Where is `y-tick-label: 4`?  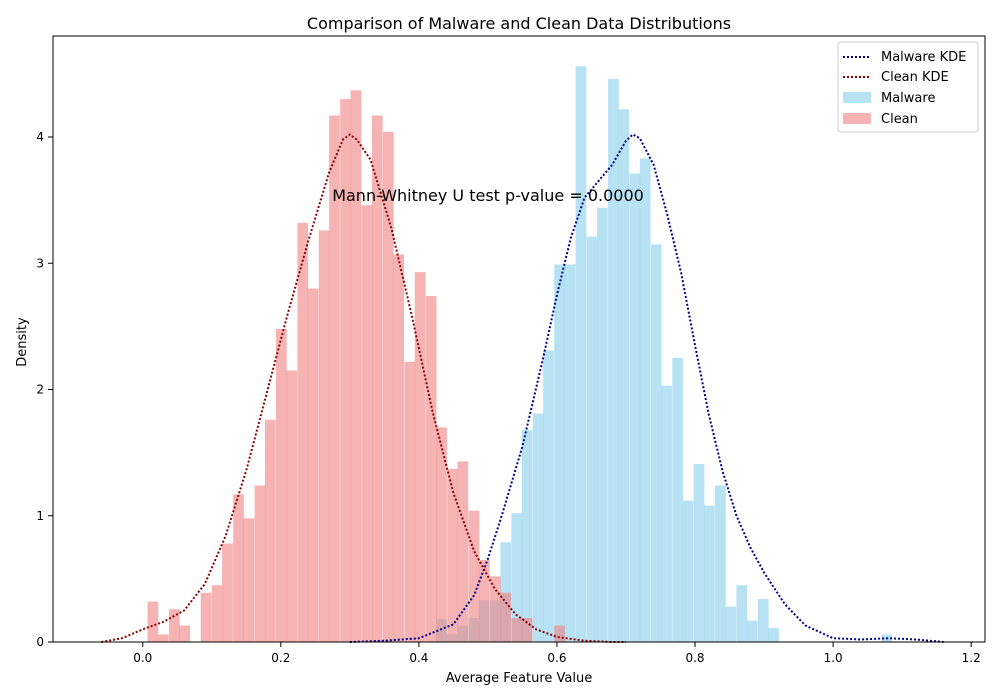
y-tick-label: 4 is located at coordinates (40, 137).